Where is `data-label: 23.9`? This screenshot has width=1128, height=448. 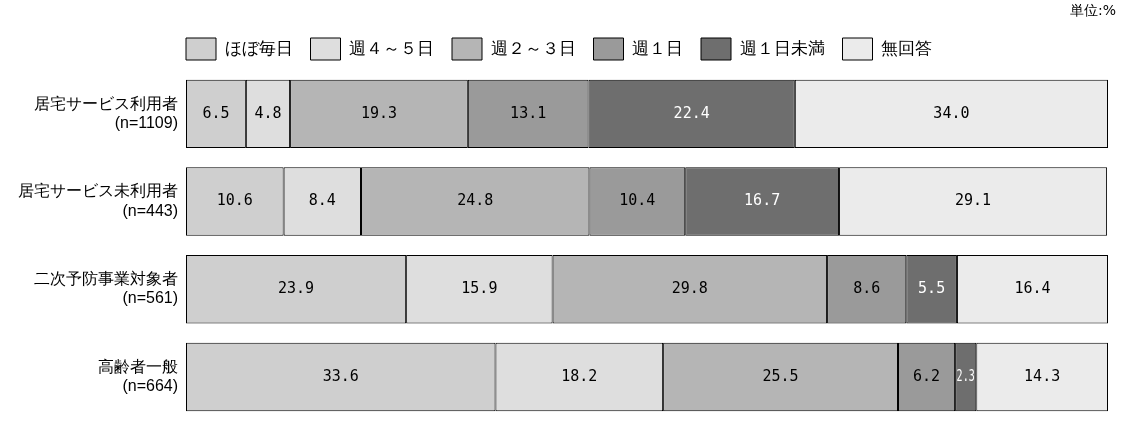 data-label: 23.9 is located at coordinates (296, 288).